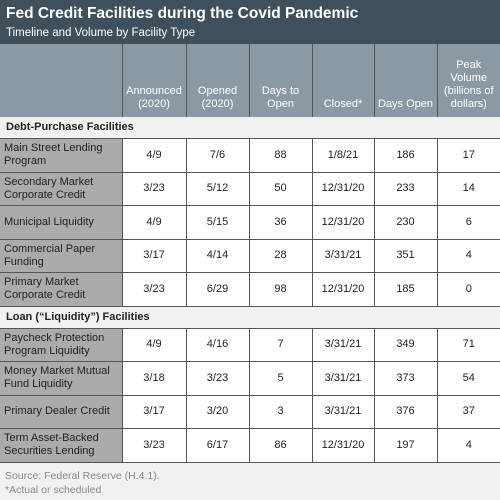 The image size is (500, 500). I want to click on cell: 6, so click(468, 222).